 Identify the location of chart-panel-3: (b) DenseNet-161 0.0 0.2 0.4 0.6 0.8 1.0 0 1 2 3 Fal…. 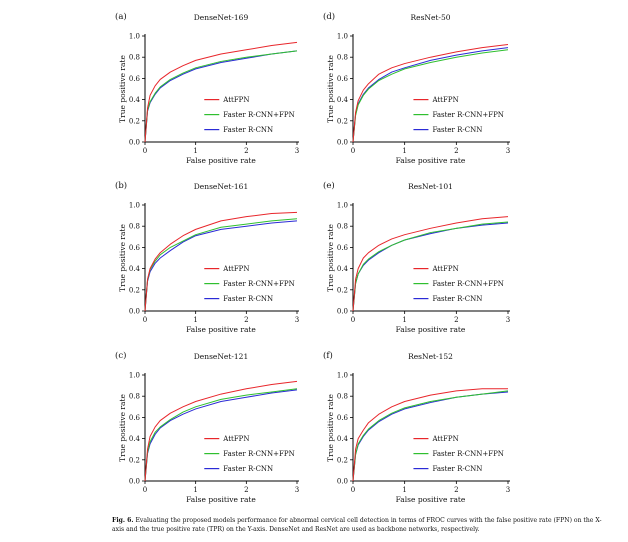
(207, 257).